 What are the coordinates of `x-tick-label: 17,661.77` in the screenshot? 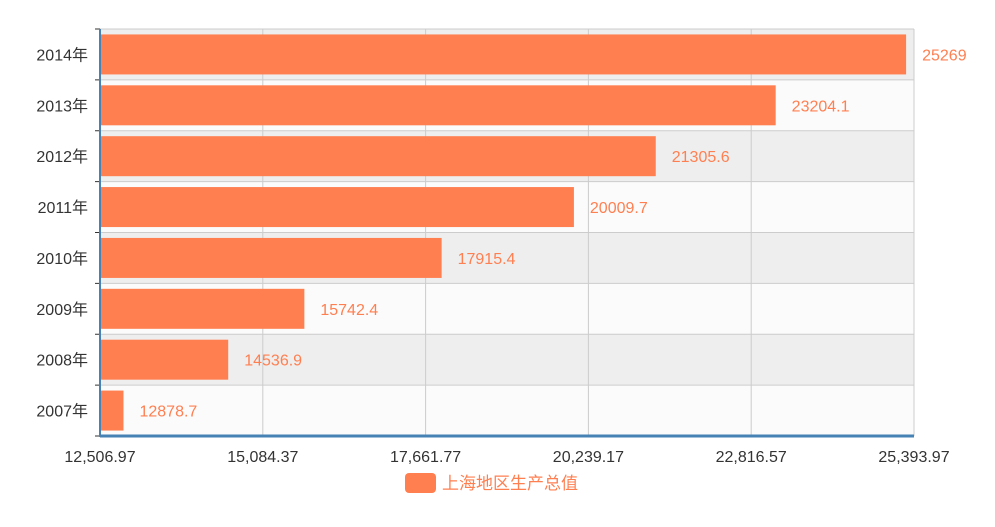 It's located at (425, 457).